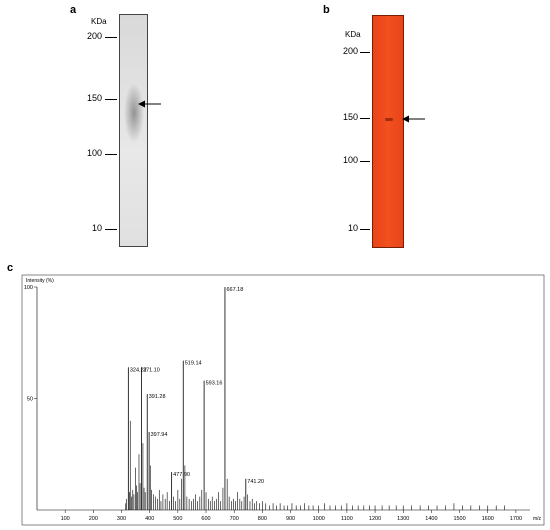 The height and width of the screenshot is (530, 550). I want to click on x-tick-label: 300, so click(121, 519).